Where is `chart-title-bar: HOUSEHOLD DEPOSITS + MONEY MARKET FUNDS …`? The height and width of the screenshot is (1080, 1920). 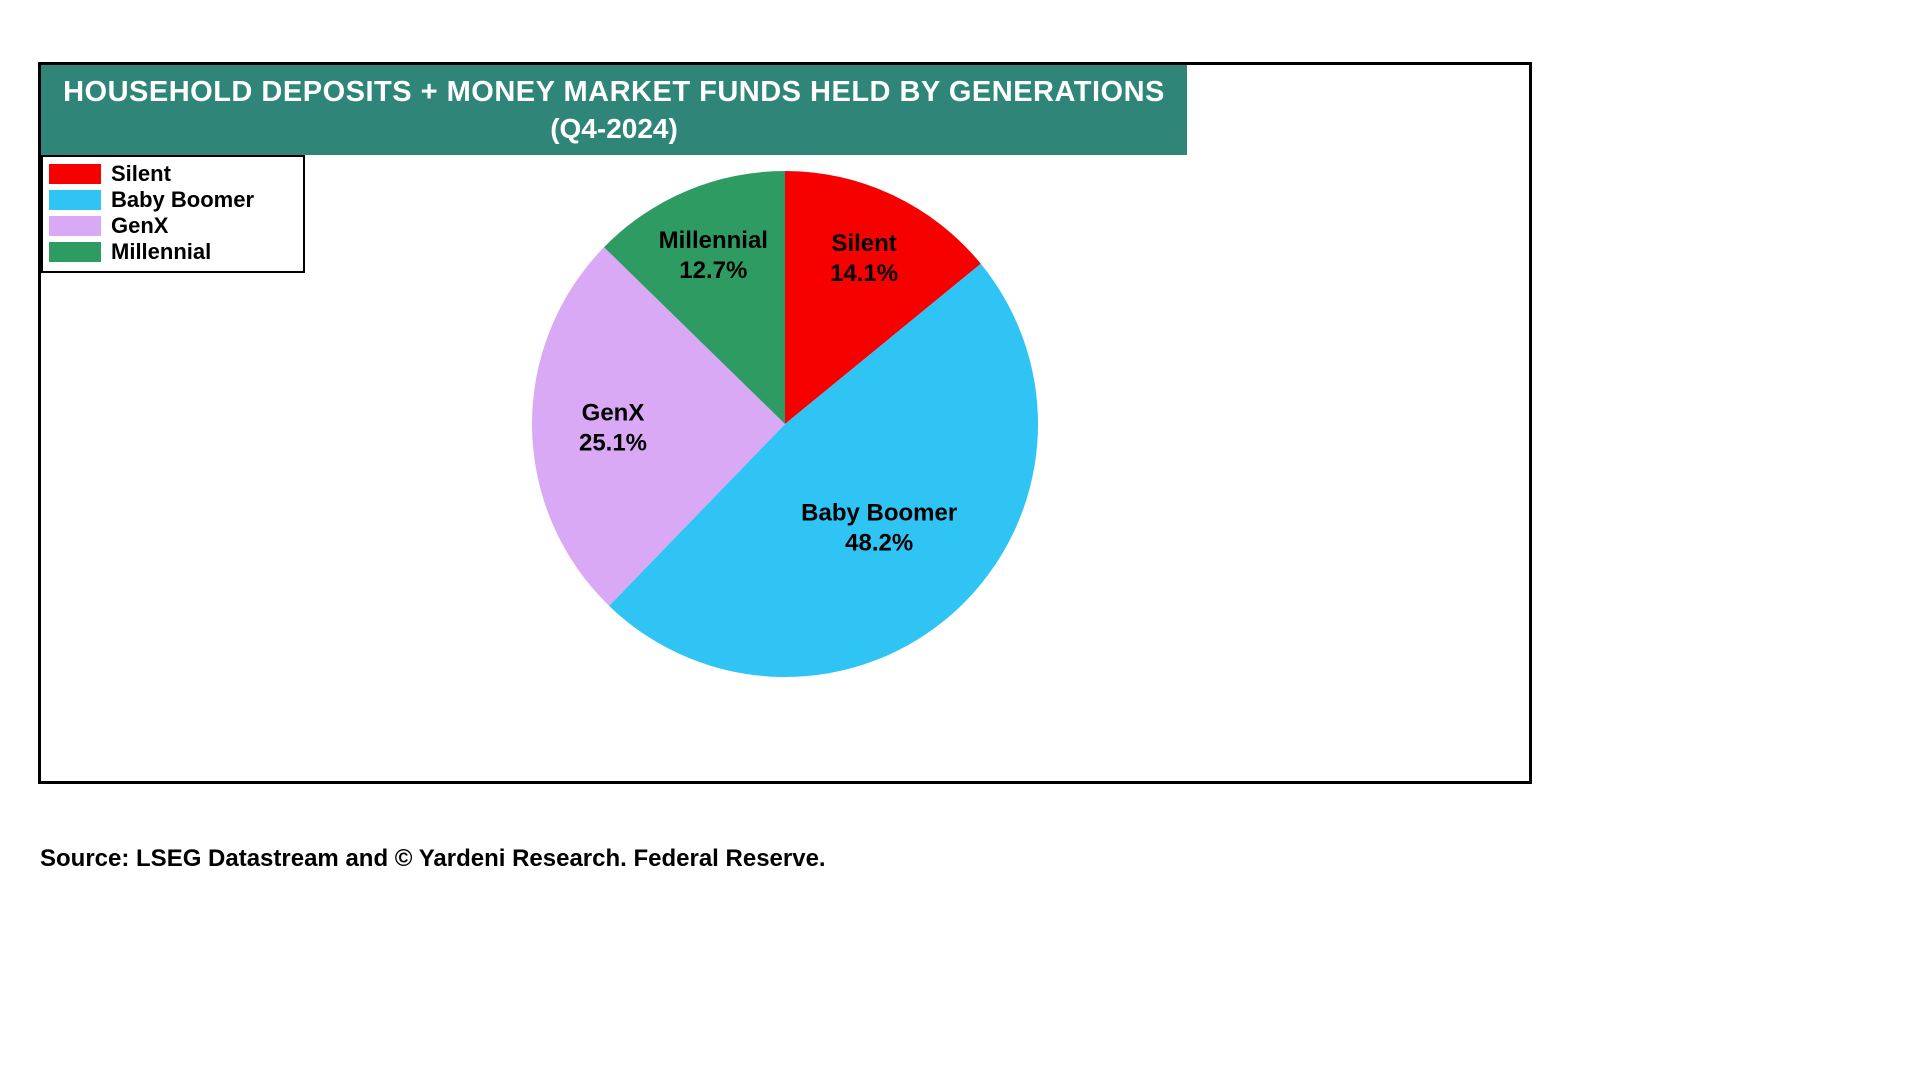
chart-title-bar: HOUSEHOLD DEPOSITS + MONEY MARKET FUNDS … is located at coordinates (614, 110).